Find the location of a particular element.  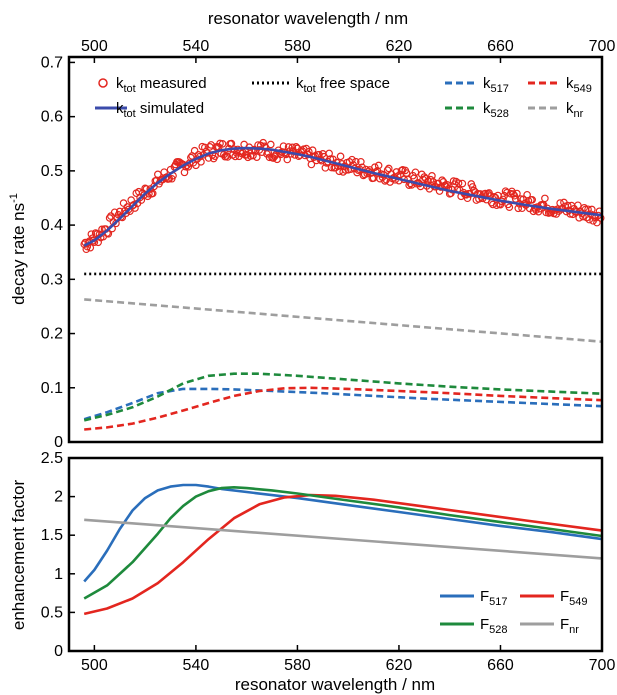

f517-line is located at coordinates (343, 533).